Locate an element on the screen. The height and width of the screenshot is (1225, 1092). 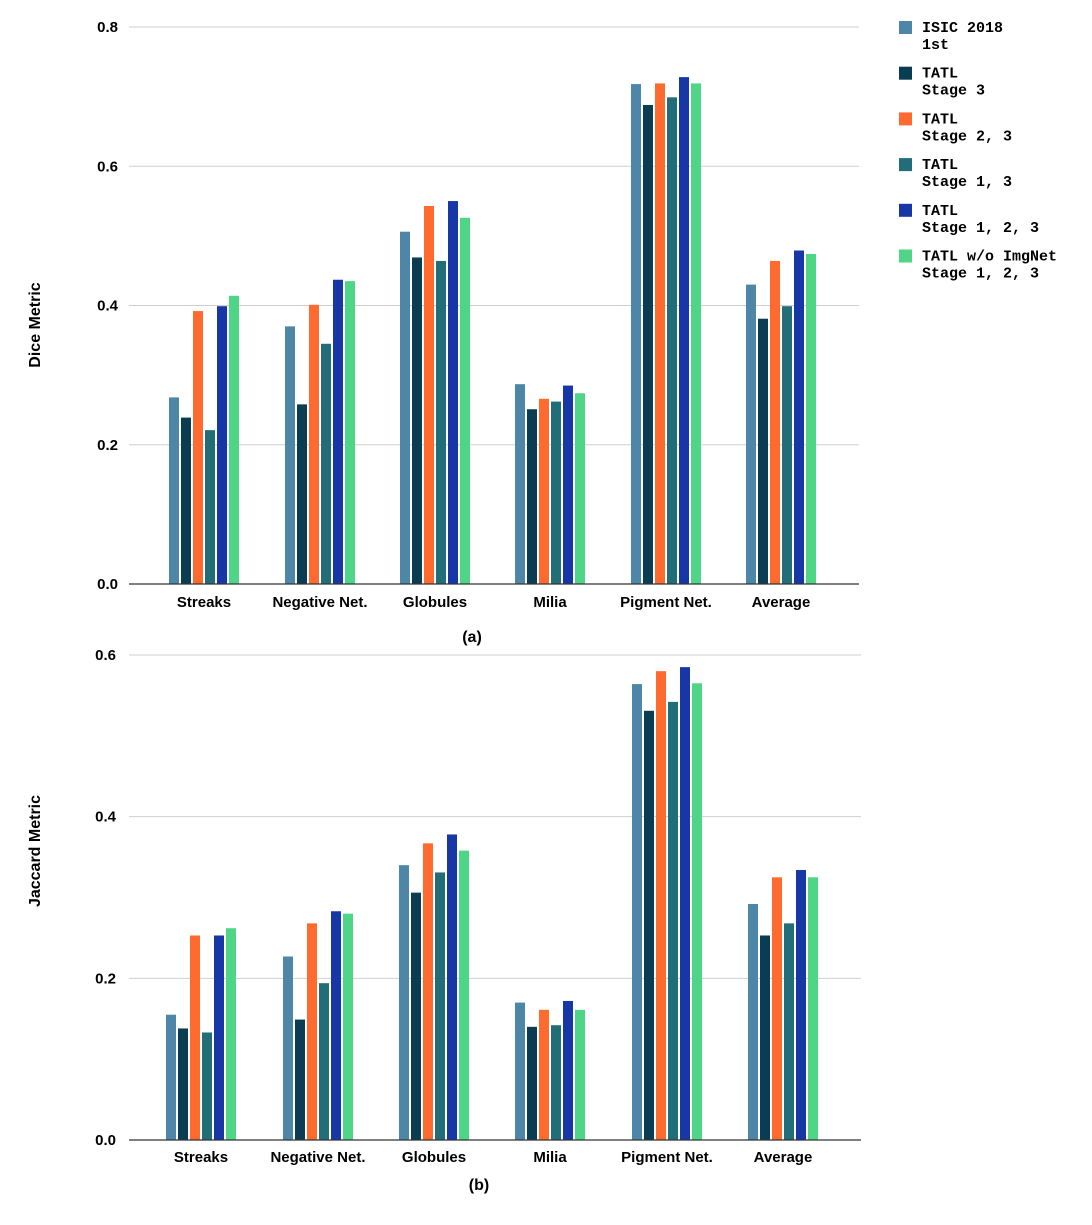
legend-label-line1: ISIC 2018 is located at coordinates (962, 28).